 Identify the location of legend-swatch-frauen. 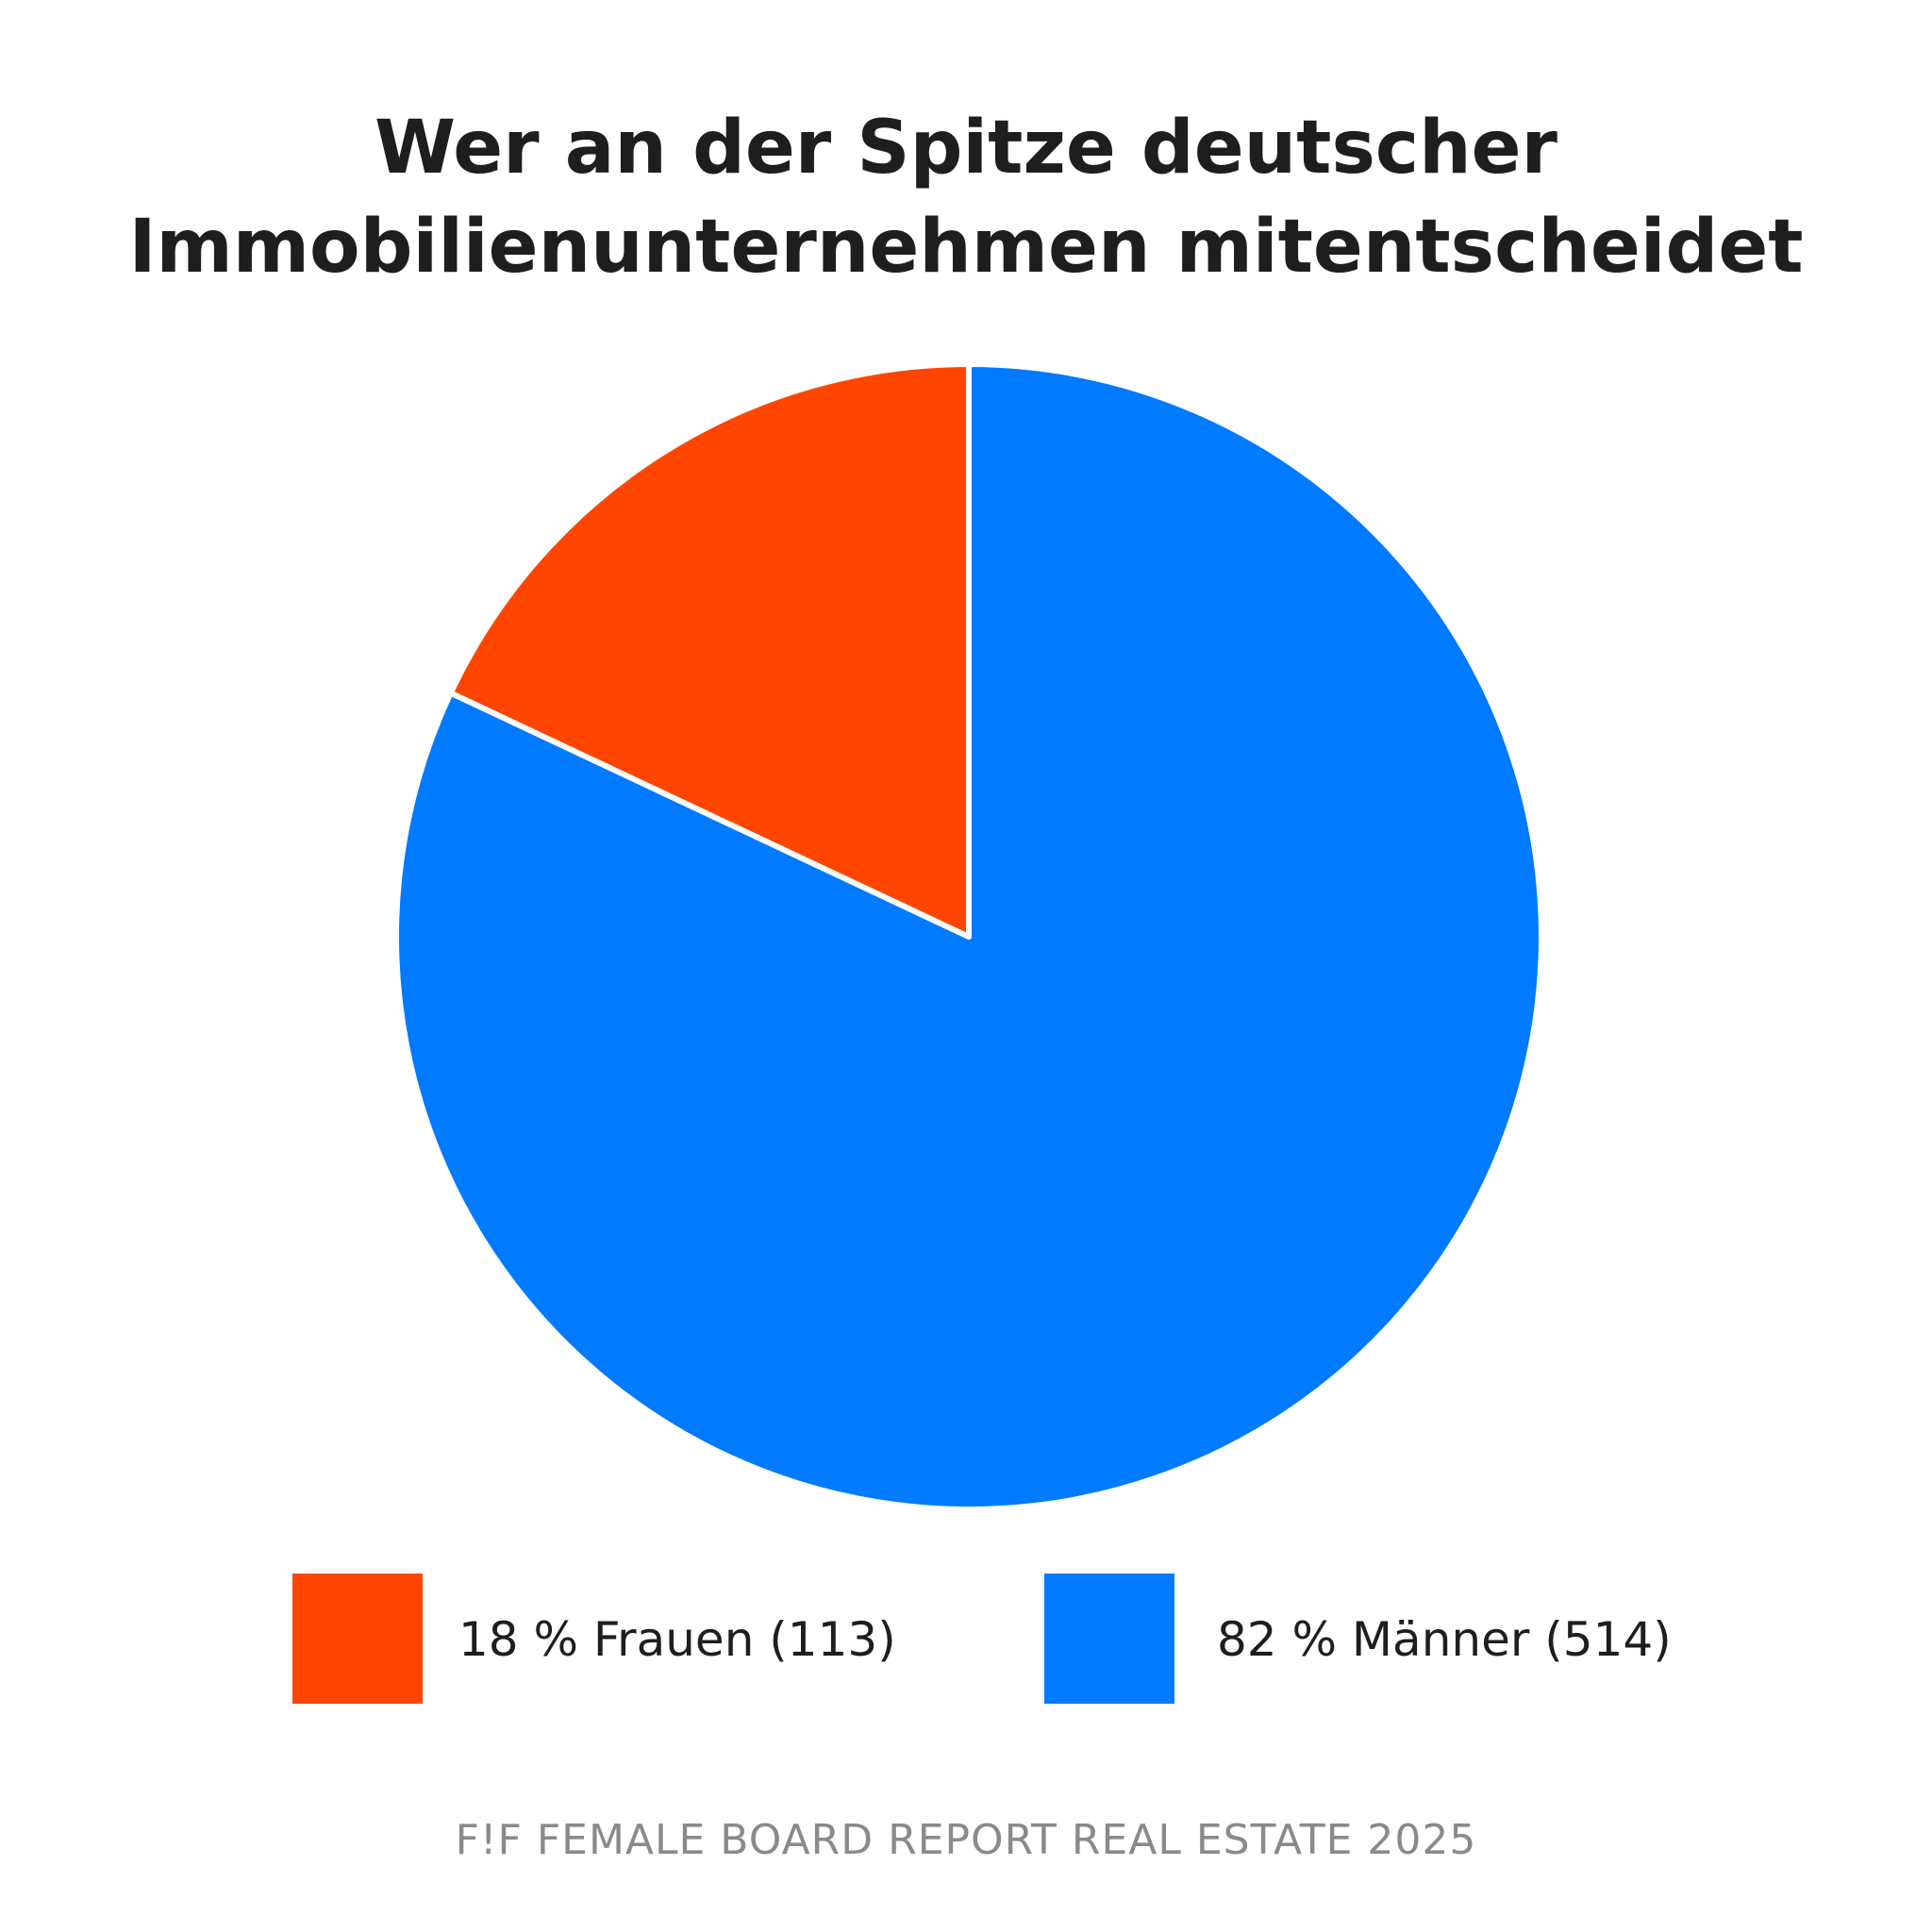
(358, 1639).